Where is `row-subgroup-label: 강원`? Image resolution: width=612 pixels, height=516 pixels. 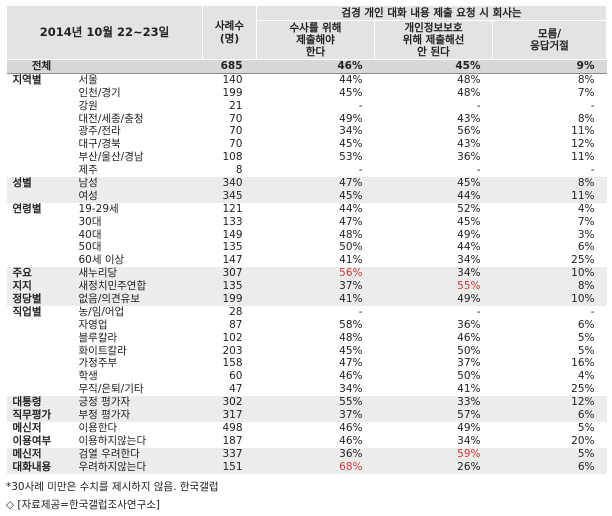
row-subgroup-label: 강원 is located at coordinates (88, 105).